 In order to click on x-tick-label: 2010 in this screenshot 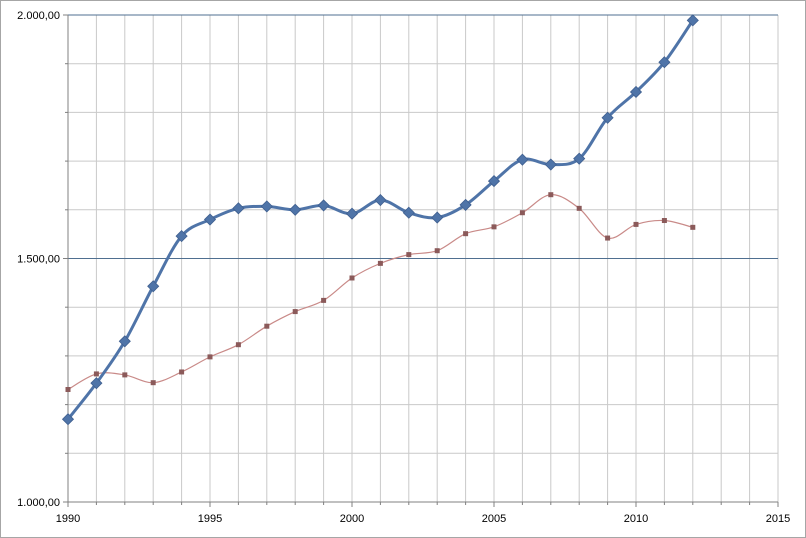, I will do `click(636, 519)`.